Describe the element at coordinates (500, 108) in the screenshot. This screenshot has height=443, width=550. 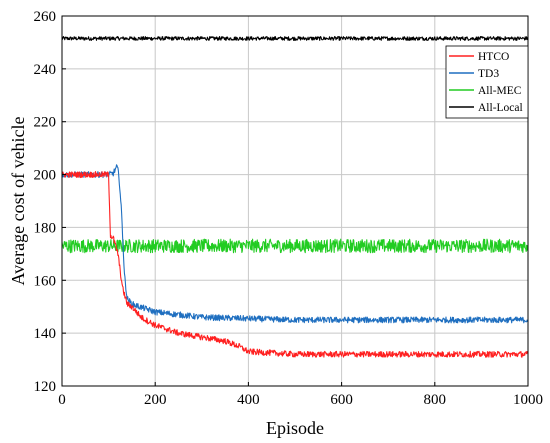
I see `legend-label: All-Local` at that location.